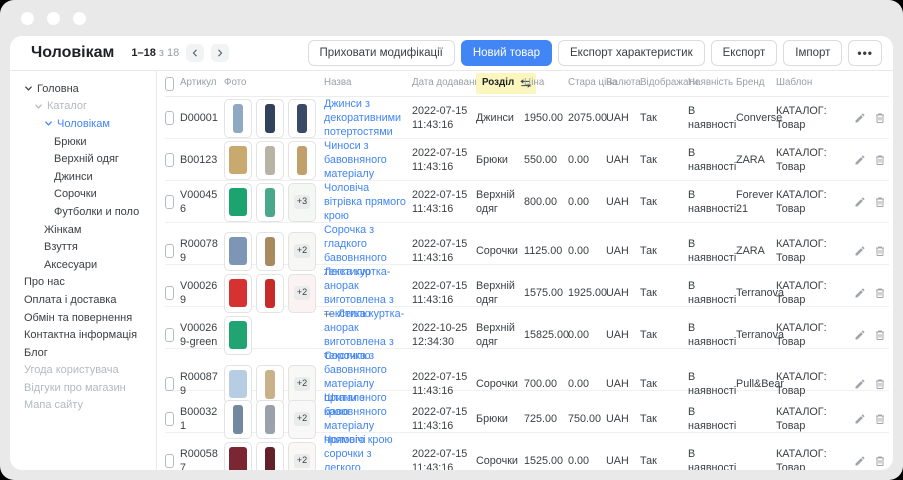  I want to click on column-header-availability: Наявність, so click(711, 83).